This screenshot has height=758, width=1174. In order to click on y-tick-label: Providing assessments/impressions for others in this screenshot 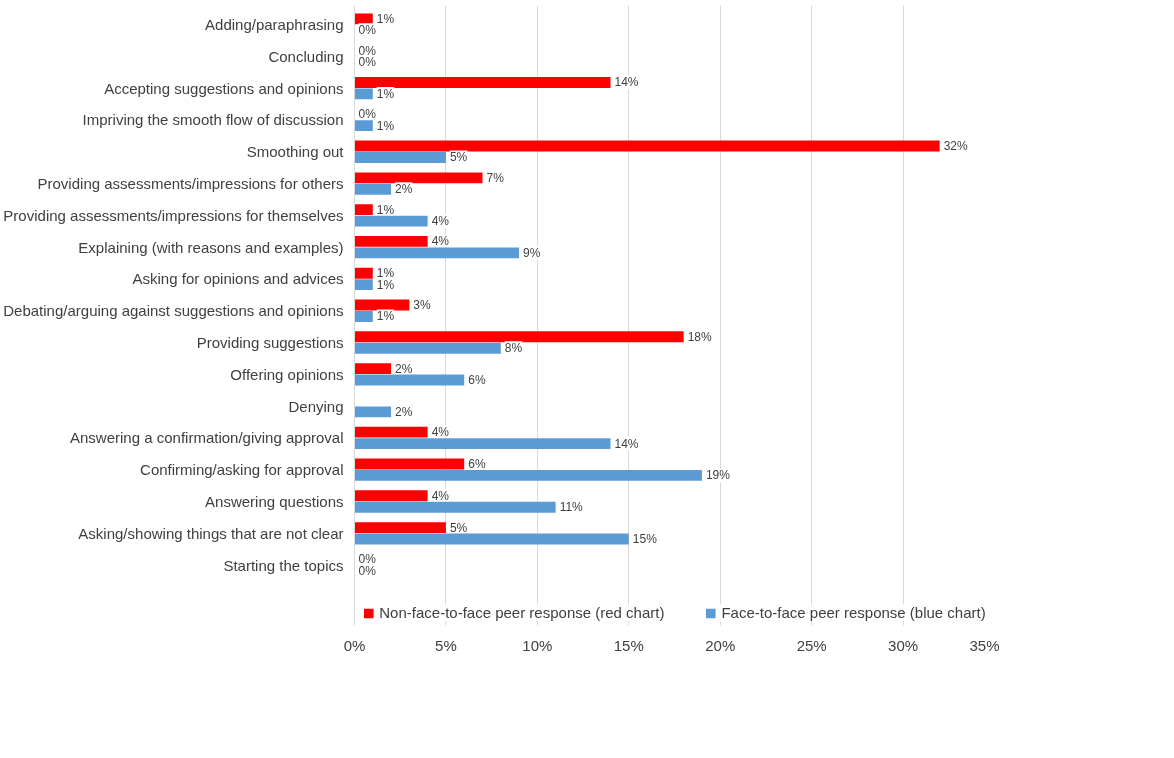, I will do `click(190, 184)`.